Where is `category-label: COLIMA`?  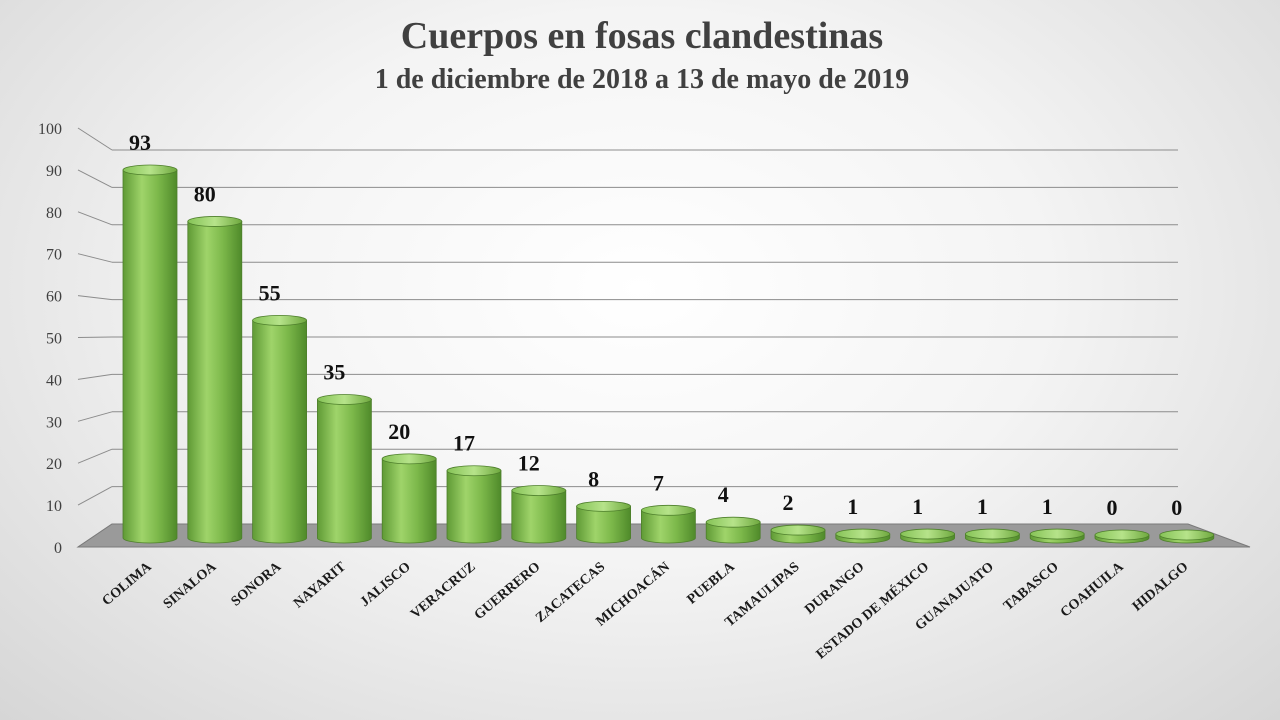
category-label: COLIMA is located at coordinates (128, 584).